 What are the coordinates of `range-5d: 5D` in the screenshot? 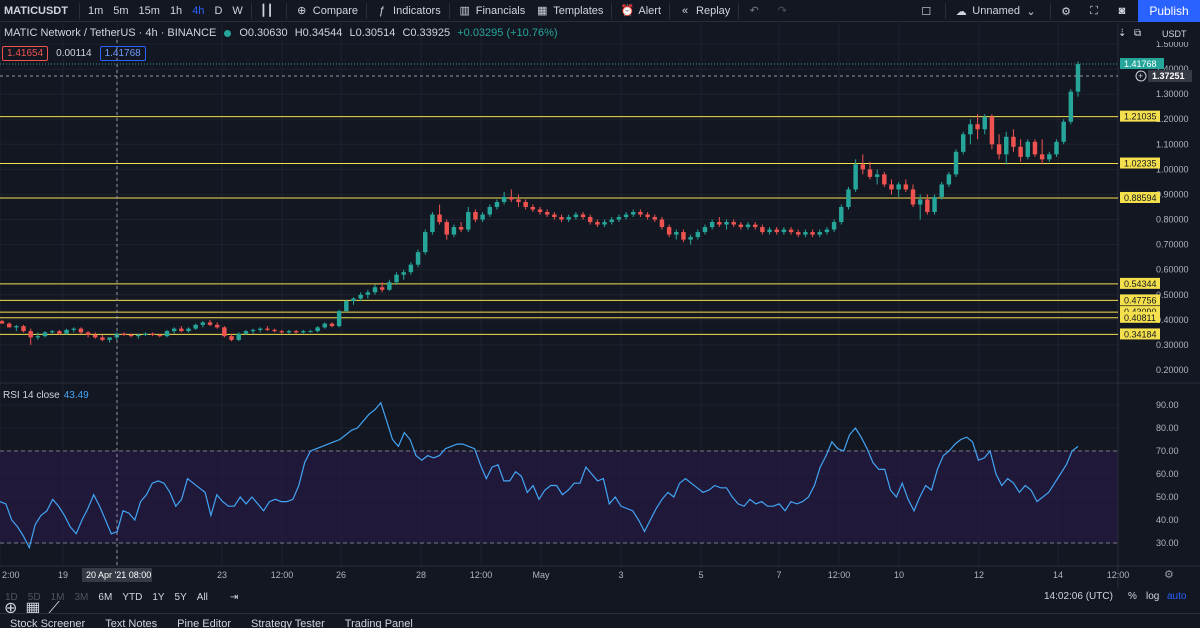 It's located at (34, 597).